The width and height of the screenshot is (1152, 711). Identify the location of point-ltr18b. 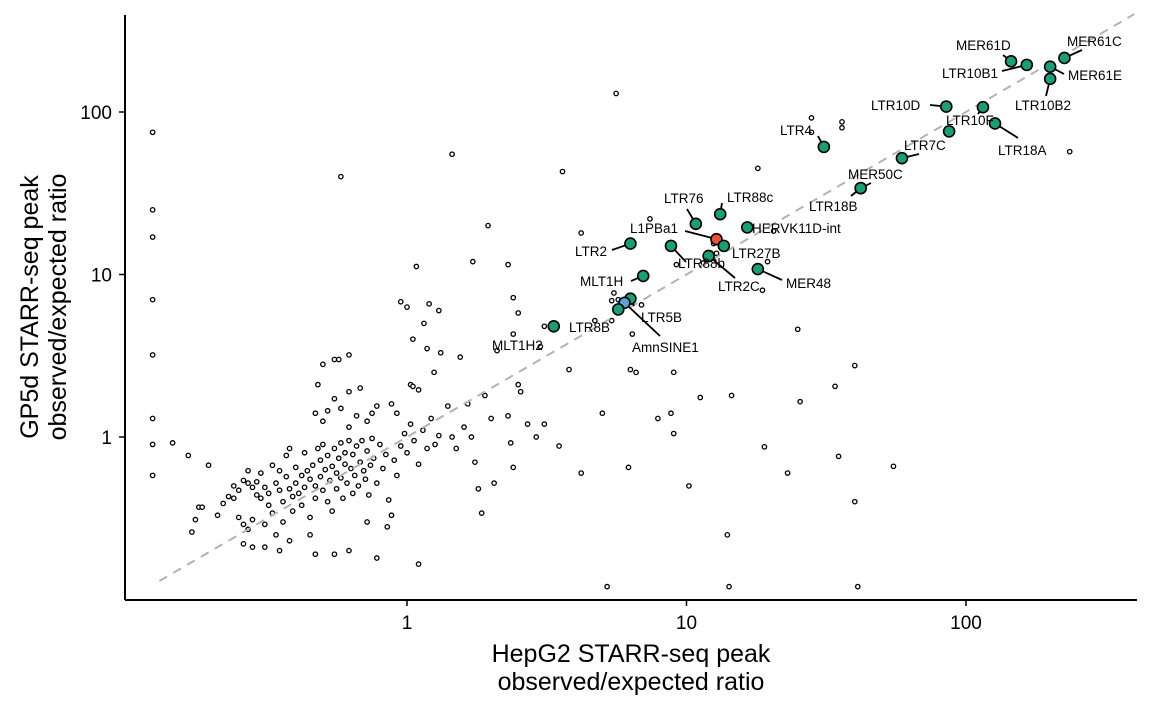
(860, 188).